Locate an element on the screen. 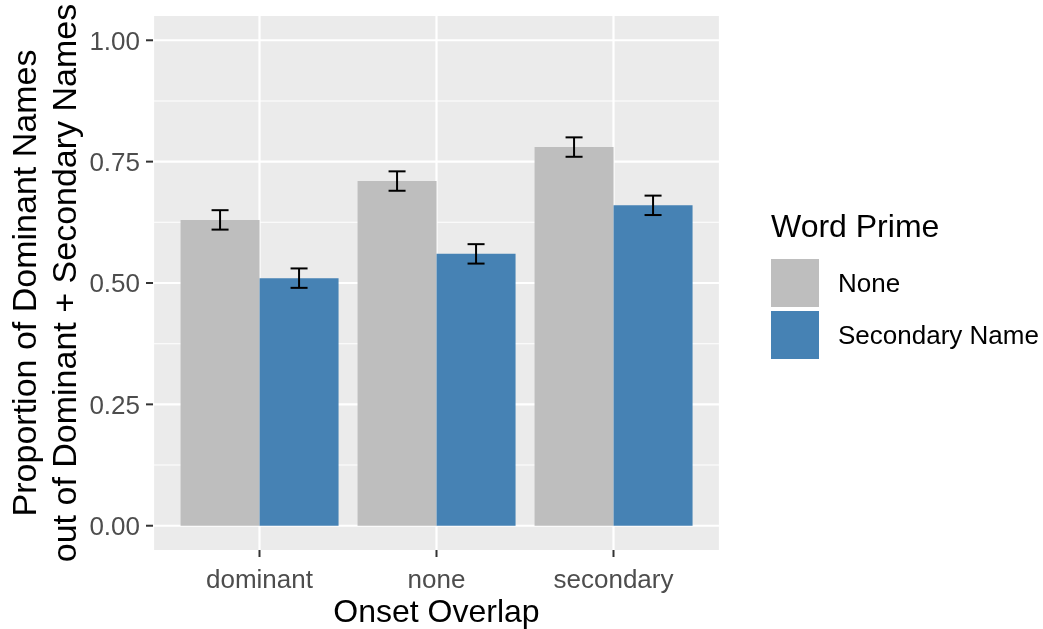 This screenshot has width=1043, height=629. x-tick-label: dominant is located at coordinates (260, 579).